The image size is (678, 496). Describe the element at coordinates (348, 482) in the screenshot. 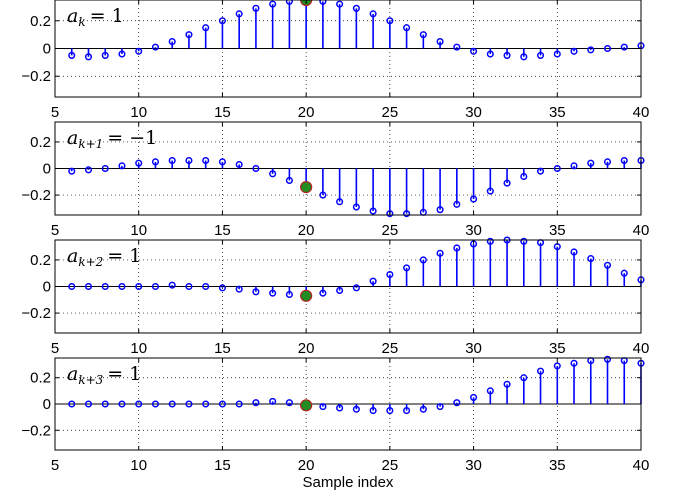

I see `x-axis-label: Sample index` at that location.